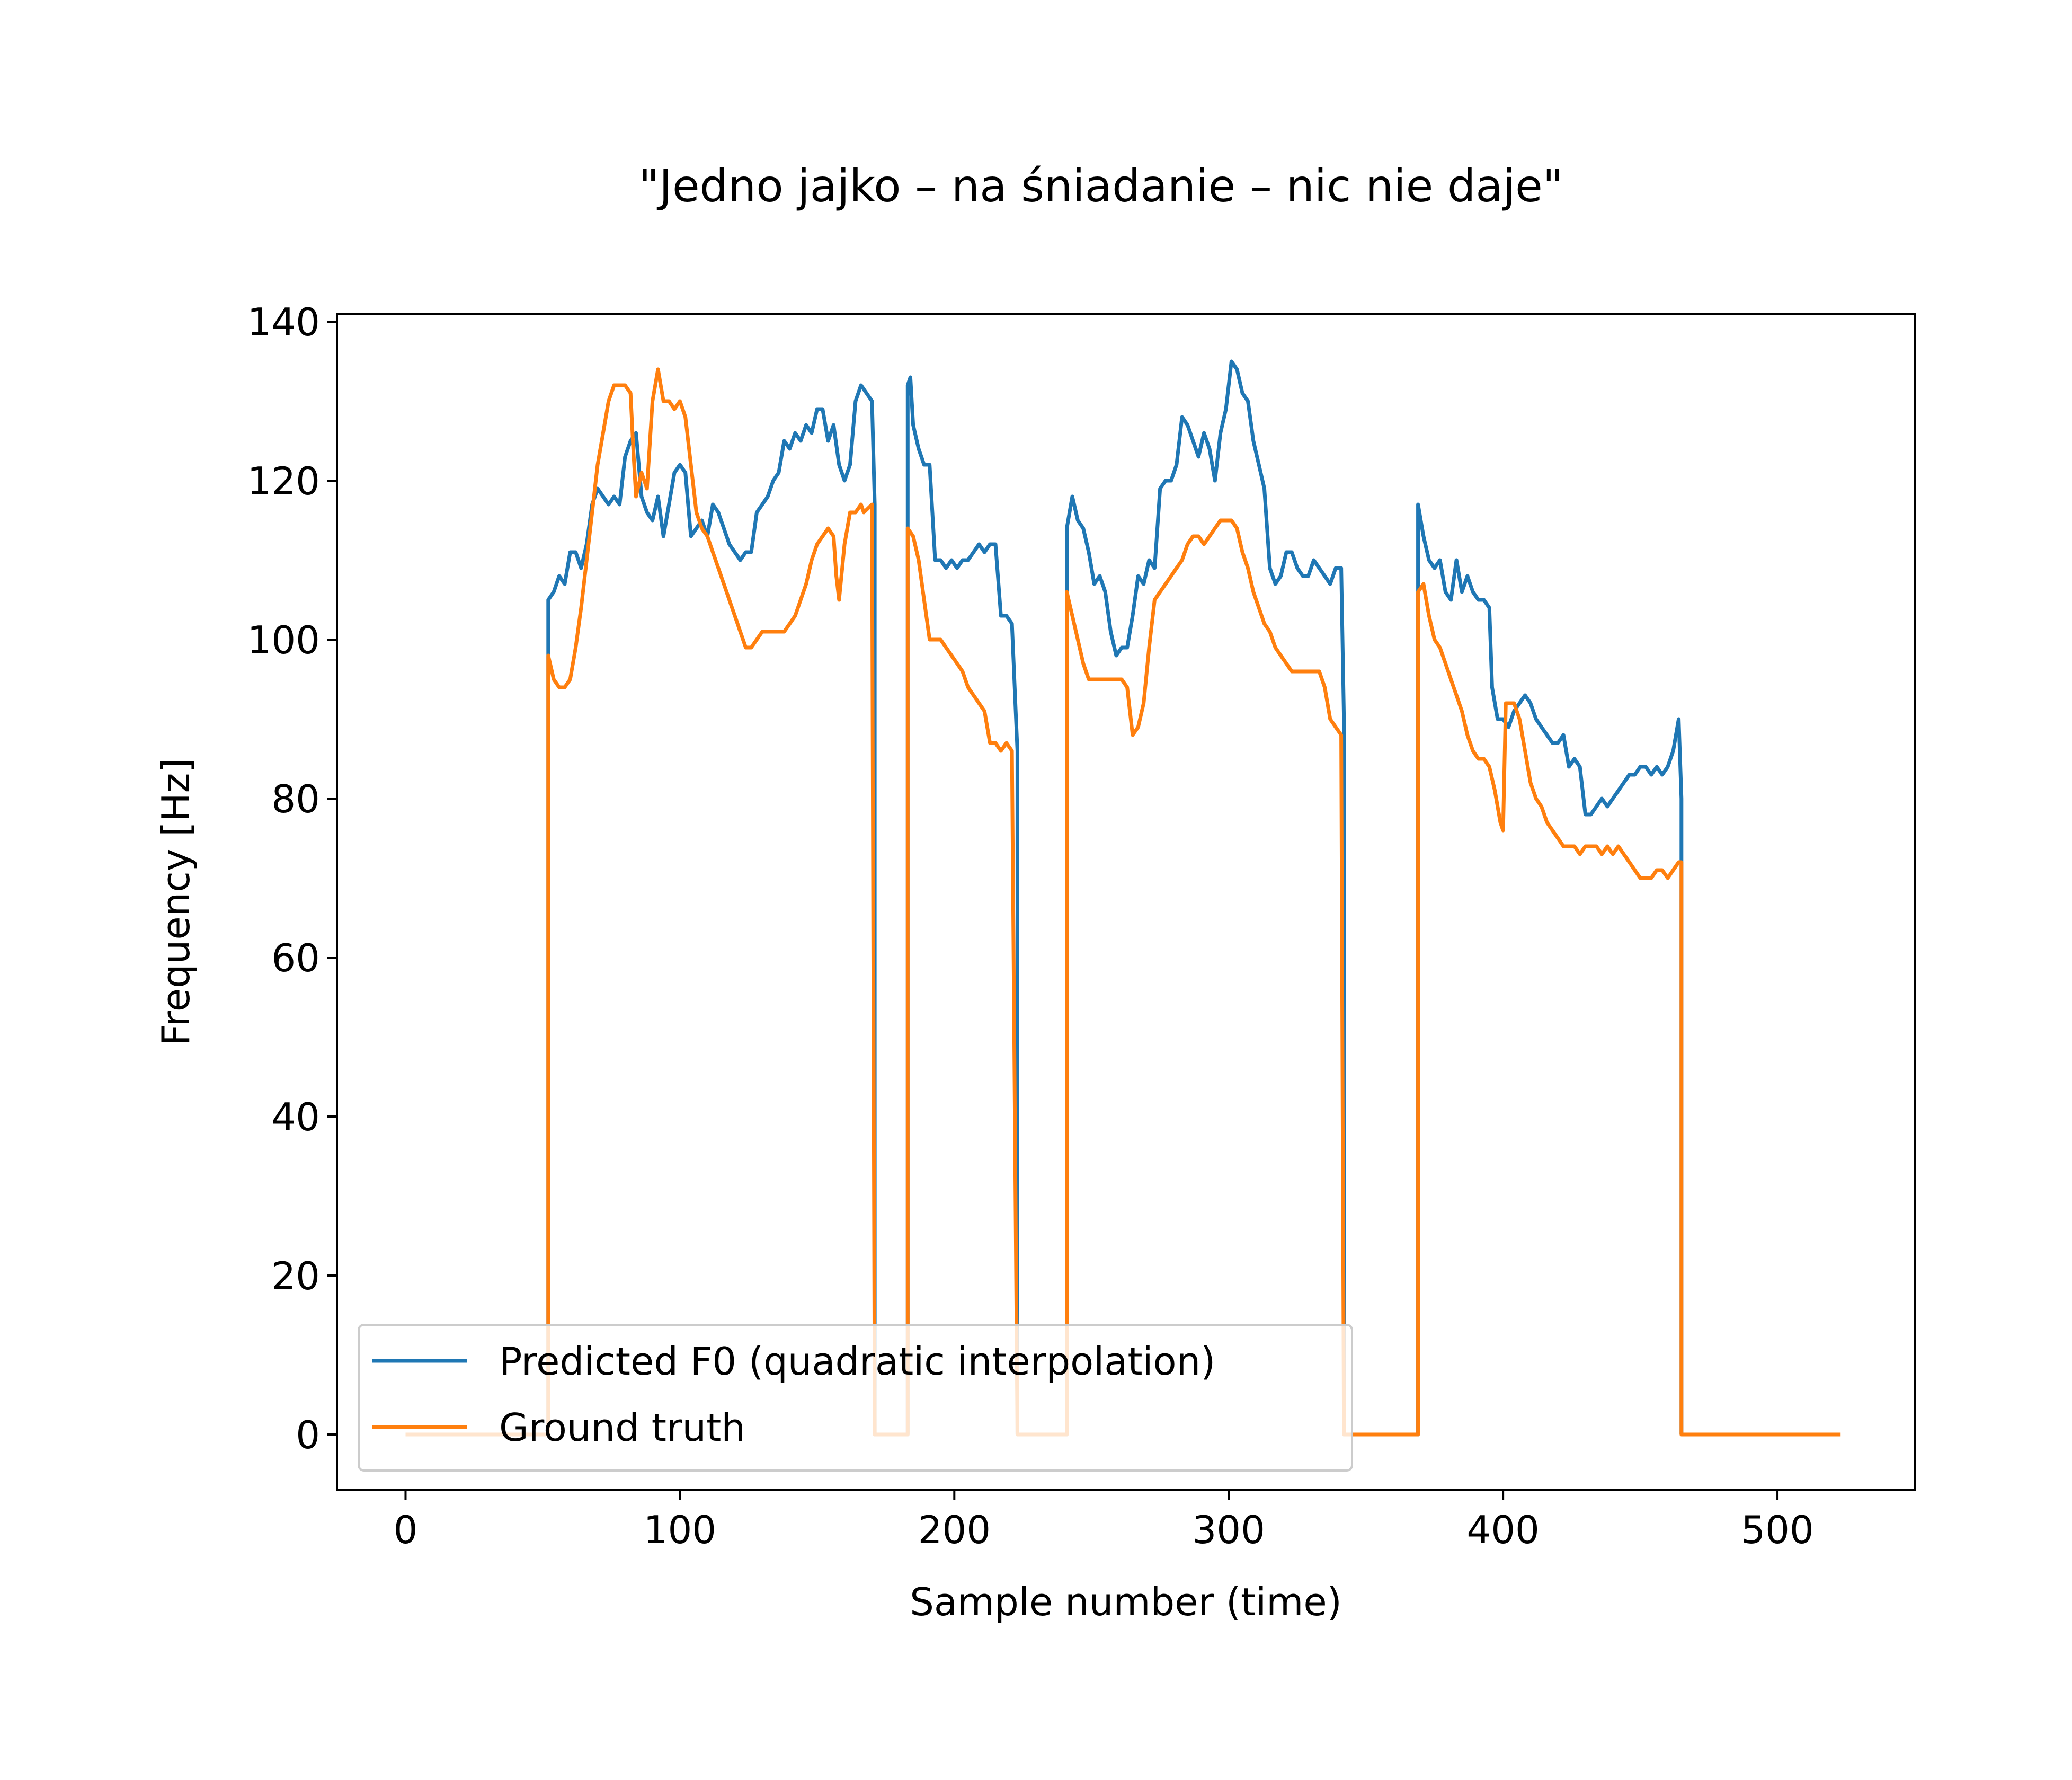 This screenshot has width=2072, height=1780. I want to click on legend-label-predicted: Predicted F0 (quadratic interpolation), so click(857, 1361).